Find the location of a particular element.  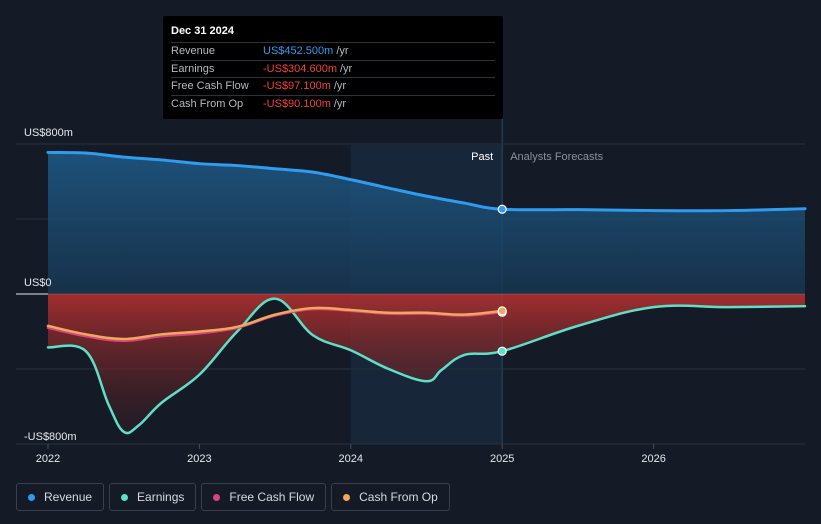

x-tick-label: 2025 is located at coordinates (502, 459).